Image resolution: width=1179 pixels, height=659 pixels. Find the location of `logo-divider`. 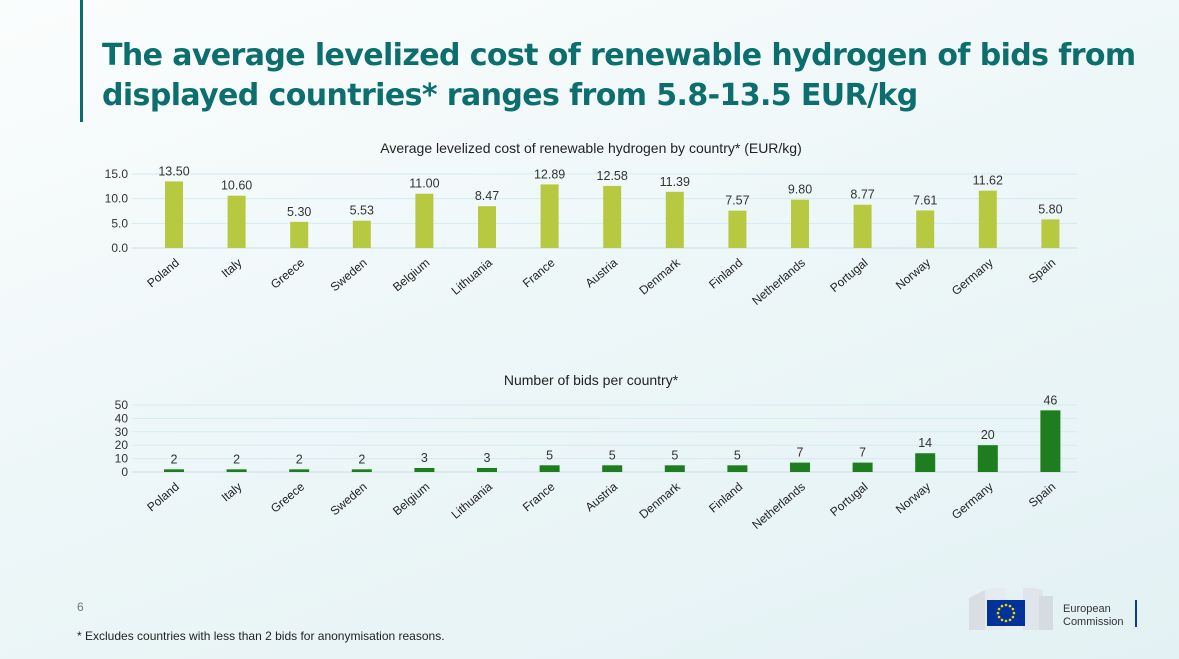

logo-divider is located at coordinates (1136, 613).